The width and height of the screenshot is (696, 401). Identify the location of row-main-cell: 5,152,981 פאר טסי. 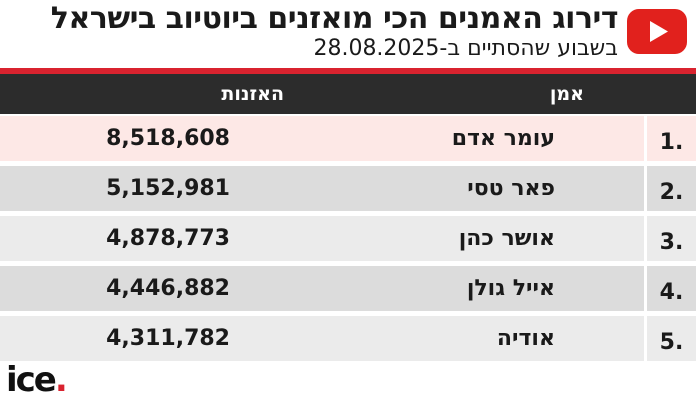
(322, 188).